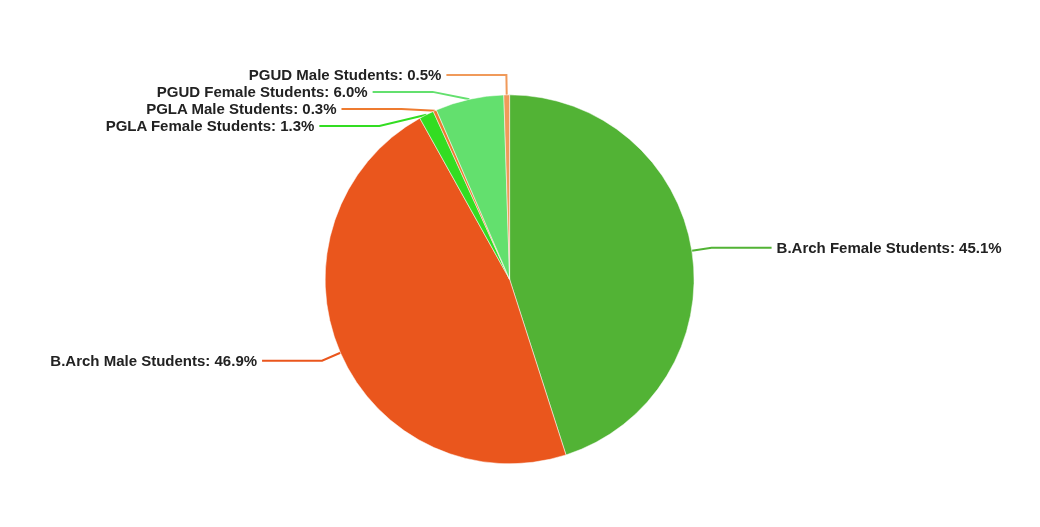 The height and width of the screenshot is (527, 1040). What do you see at coordinates (154, 361) in the screenshot?
I see `slice-label: B.Arch Male Students: 46.9%` at bounding box center [154, 361].